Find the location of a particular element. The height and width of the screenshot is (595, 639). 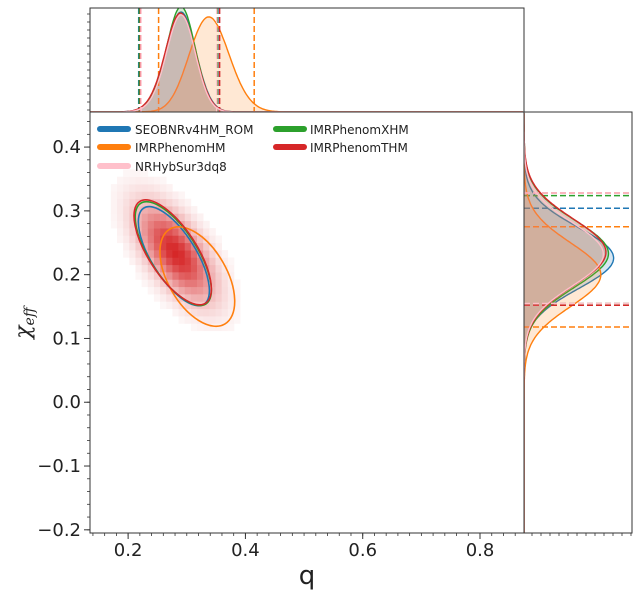

q-density-fill-imrphenomhm is located at coordinates (307, 64).